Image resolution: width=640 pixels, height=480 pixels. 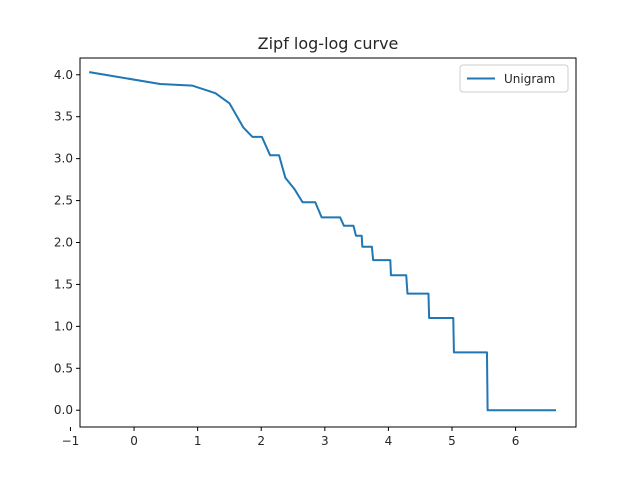 What do you see at coordinates (198, 441) in the screenshot?
I see `x-tick-label: 1` at bounding box center [198, 441].